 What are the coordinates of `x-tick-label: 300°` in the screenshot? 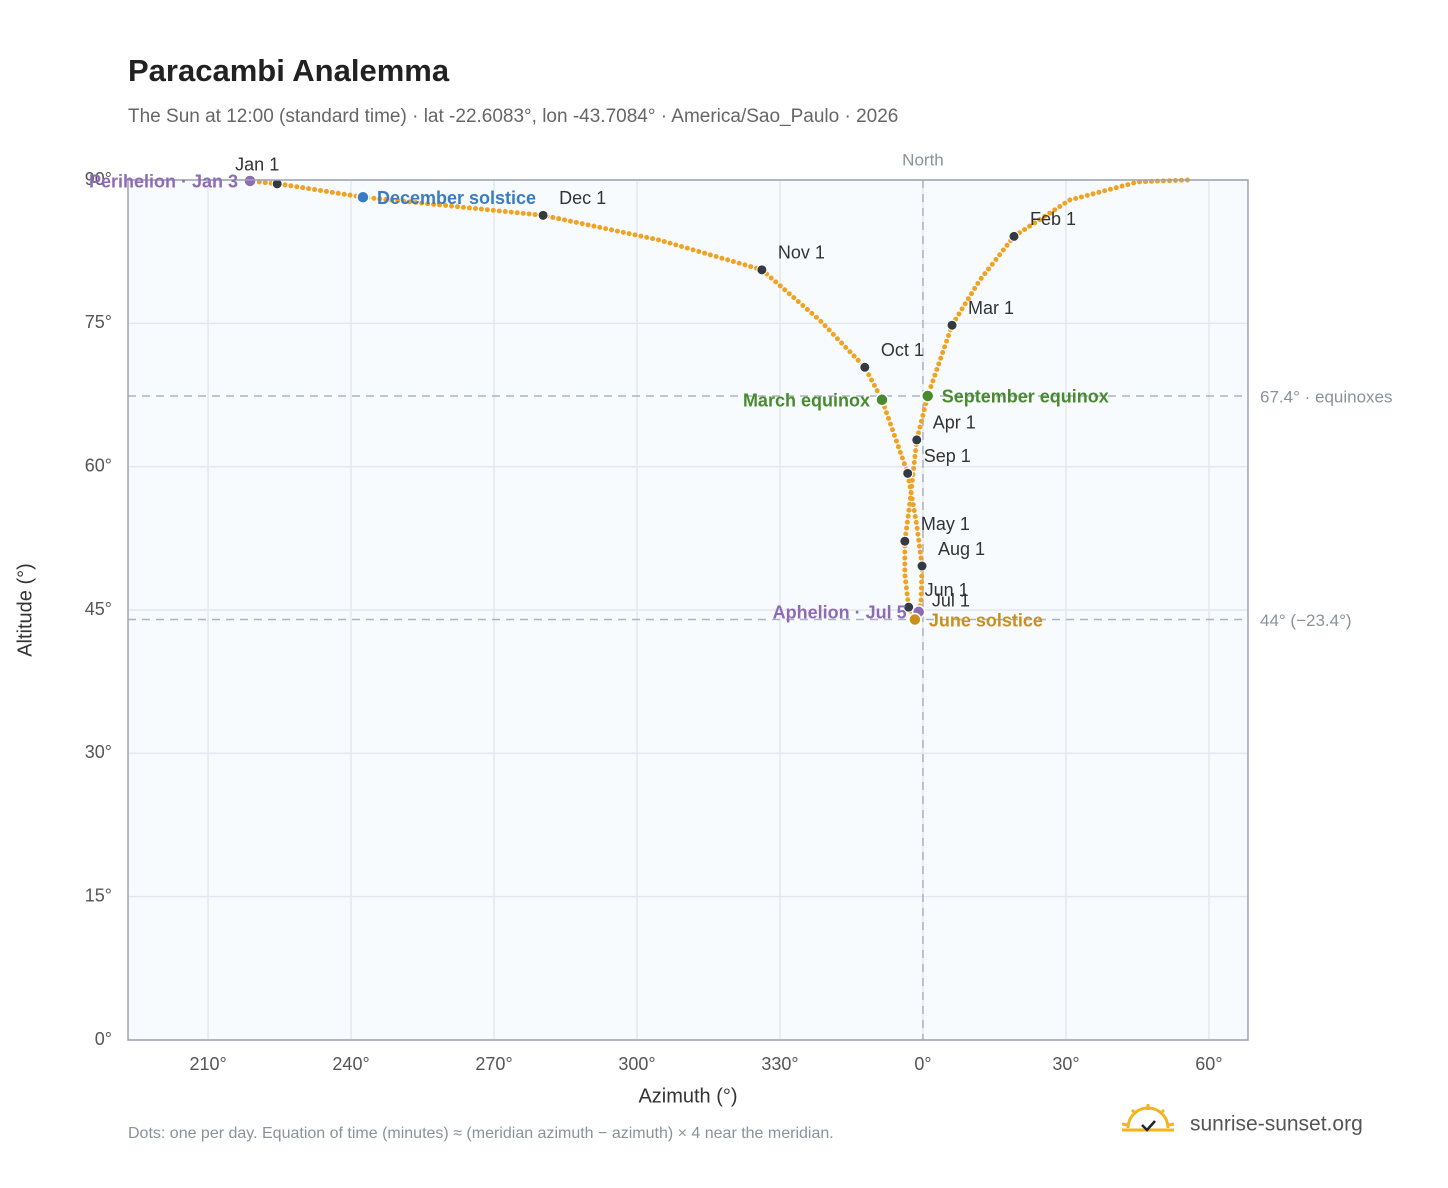 It's located at (636, 1064).